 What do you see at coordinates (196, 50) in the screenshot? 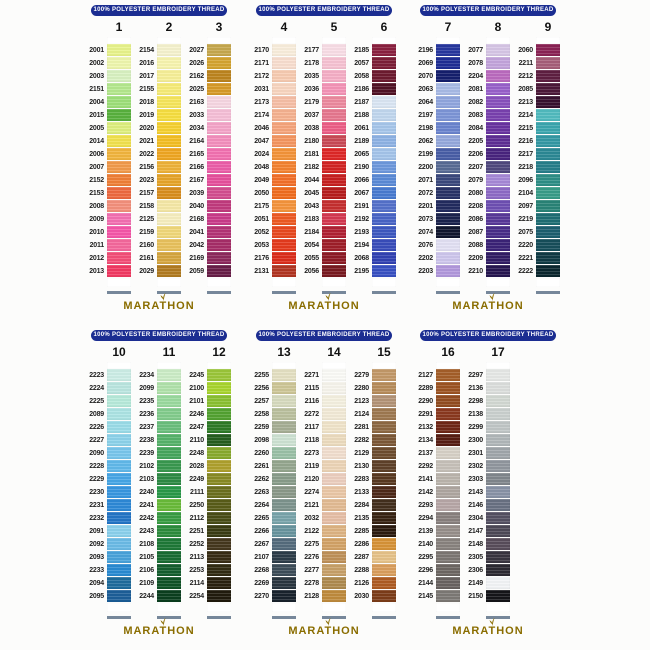
I see `thread-code: 2027` at bounding box center [196, 50].